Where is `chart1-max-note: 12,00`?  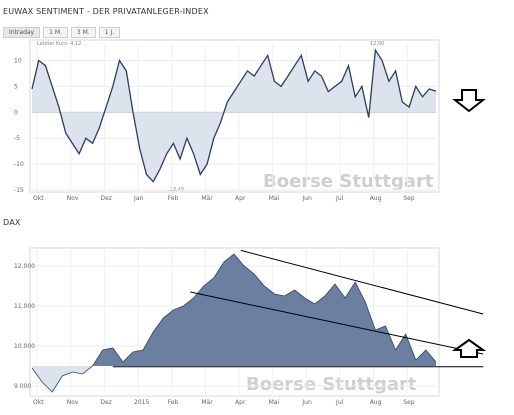 chart1-max-note: 12,00 is located at coordinates (377, 44).